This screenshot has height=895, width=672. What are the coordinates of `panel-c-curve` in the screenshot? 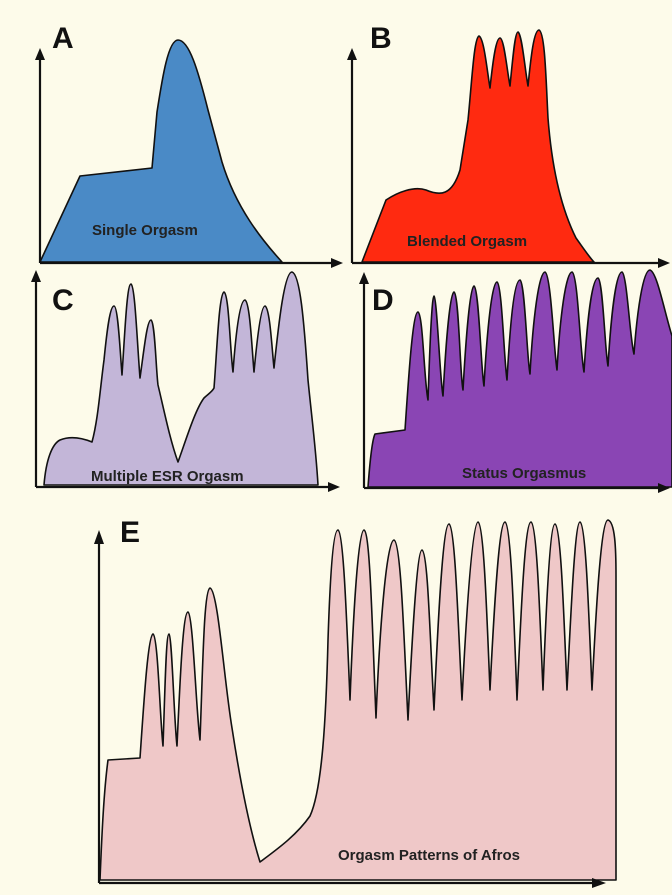 It's located at (181, 378).